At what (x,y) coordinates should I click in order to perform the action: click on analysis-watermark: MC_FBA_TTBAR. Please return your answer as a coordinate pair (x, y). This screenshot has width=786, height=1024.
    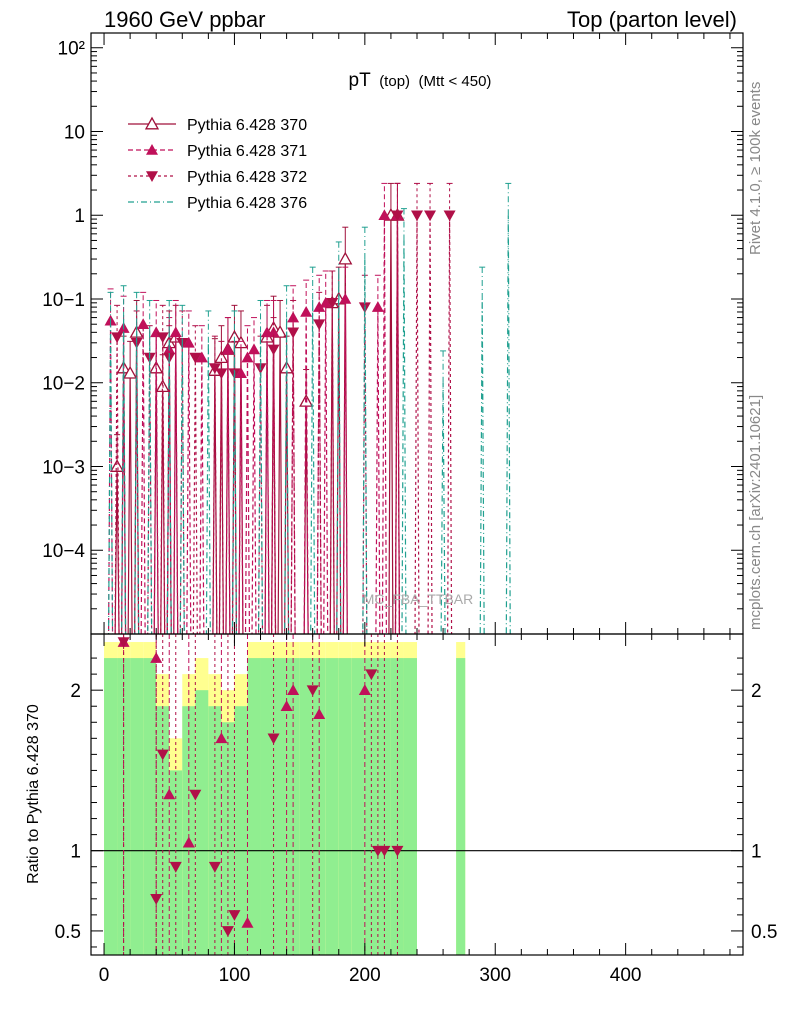
    Looking at the image, I should click on (418, 599).